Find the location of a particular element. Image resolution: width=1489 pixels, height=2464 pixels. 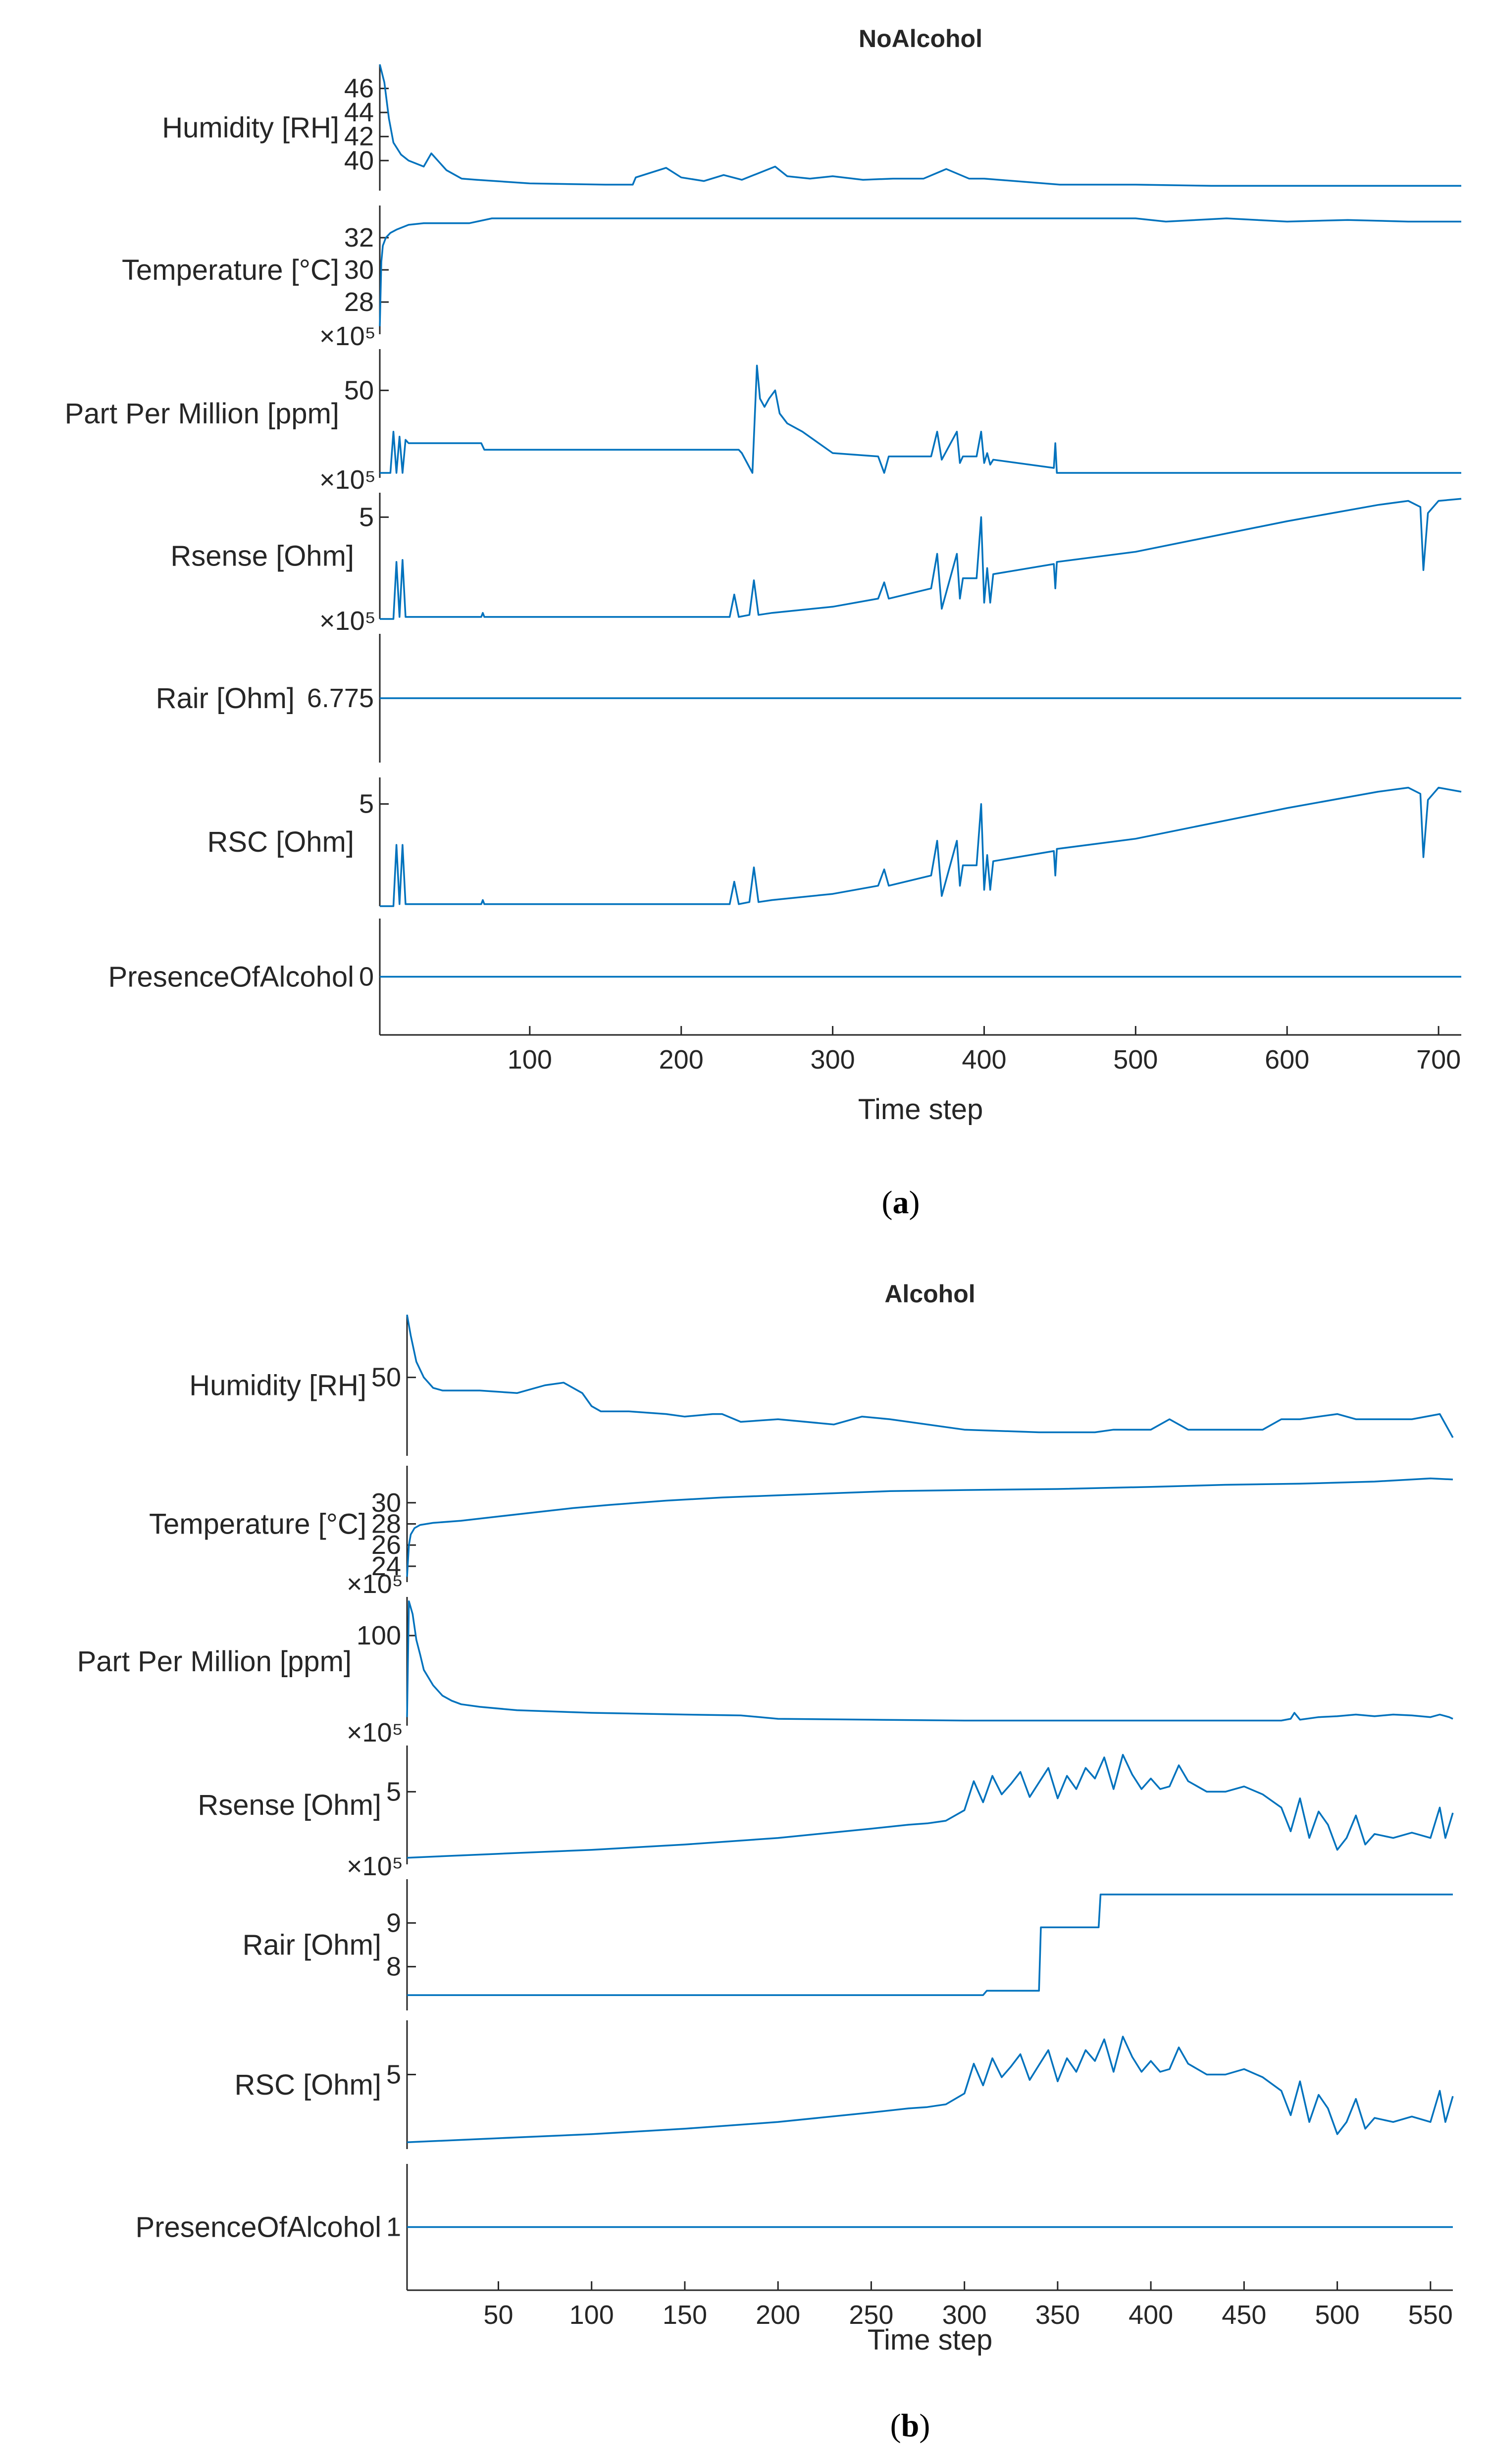

caption-letter: b is located at coordinates (910, 2426).